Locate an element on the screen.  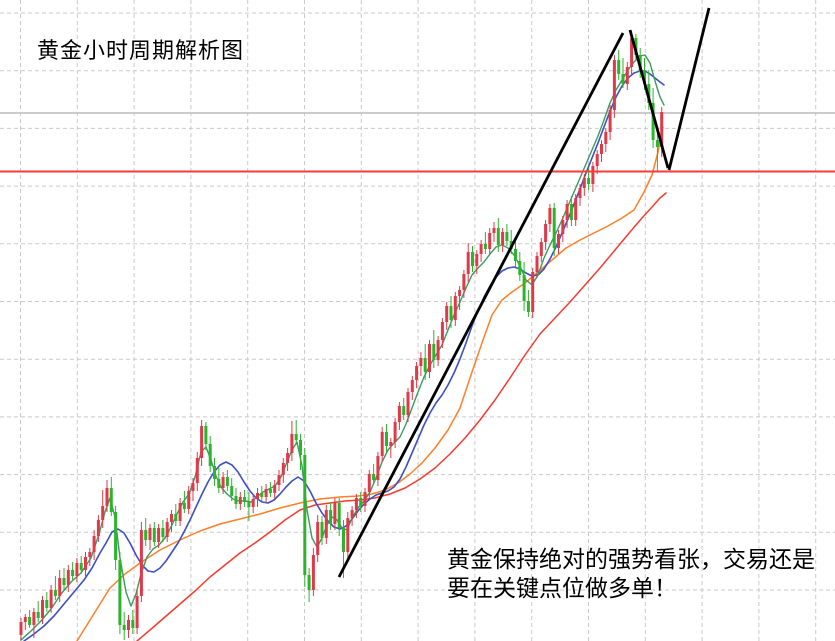
chart-title: 黄金小时周期解析图 is located at coordinates (141, 50).